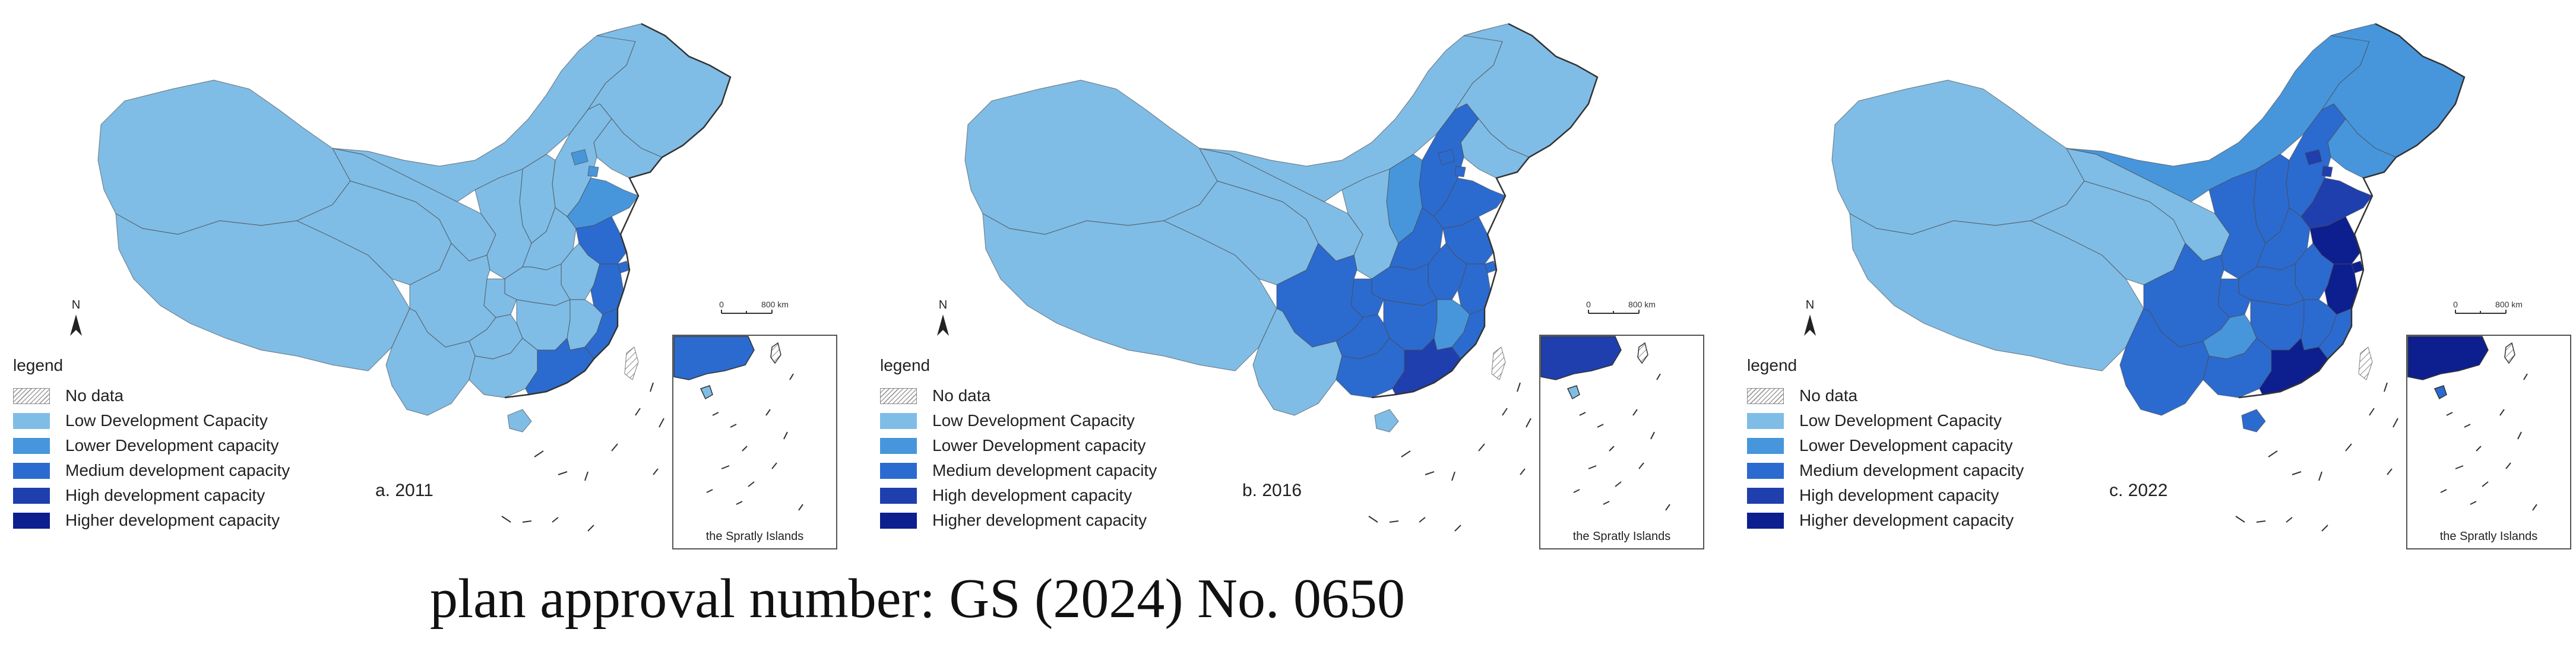 The height and width of the screenshot is (645, 2576). Describe the element at coordinates (618, 211) in the screenshot. I see `coastline` at that location.